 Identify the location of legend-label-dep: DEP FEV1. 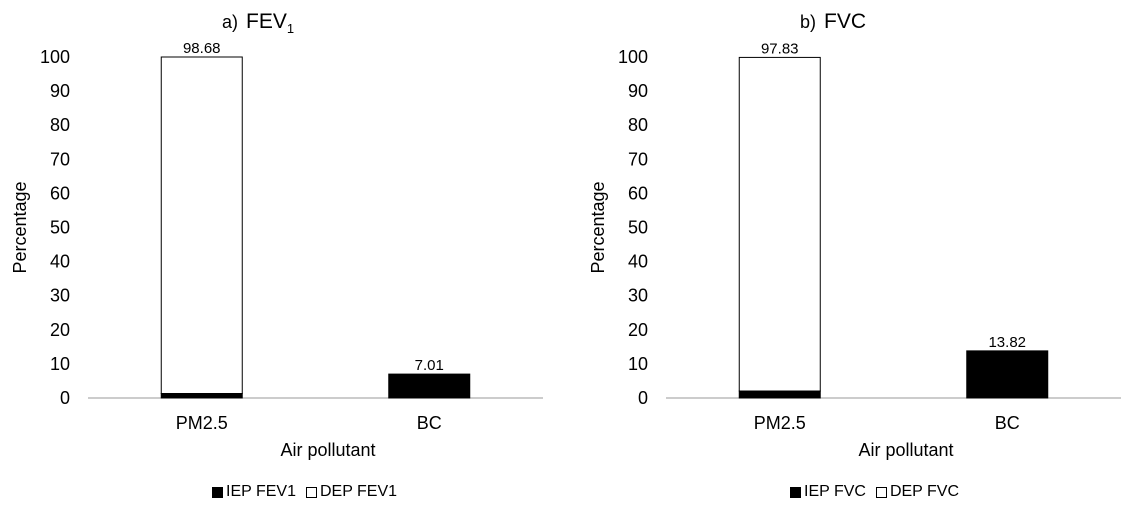
(358, 491).